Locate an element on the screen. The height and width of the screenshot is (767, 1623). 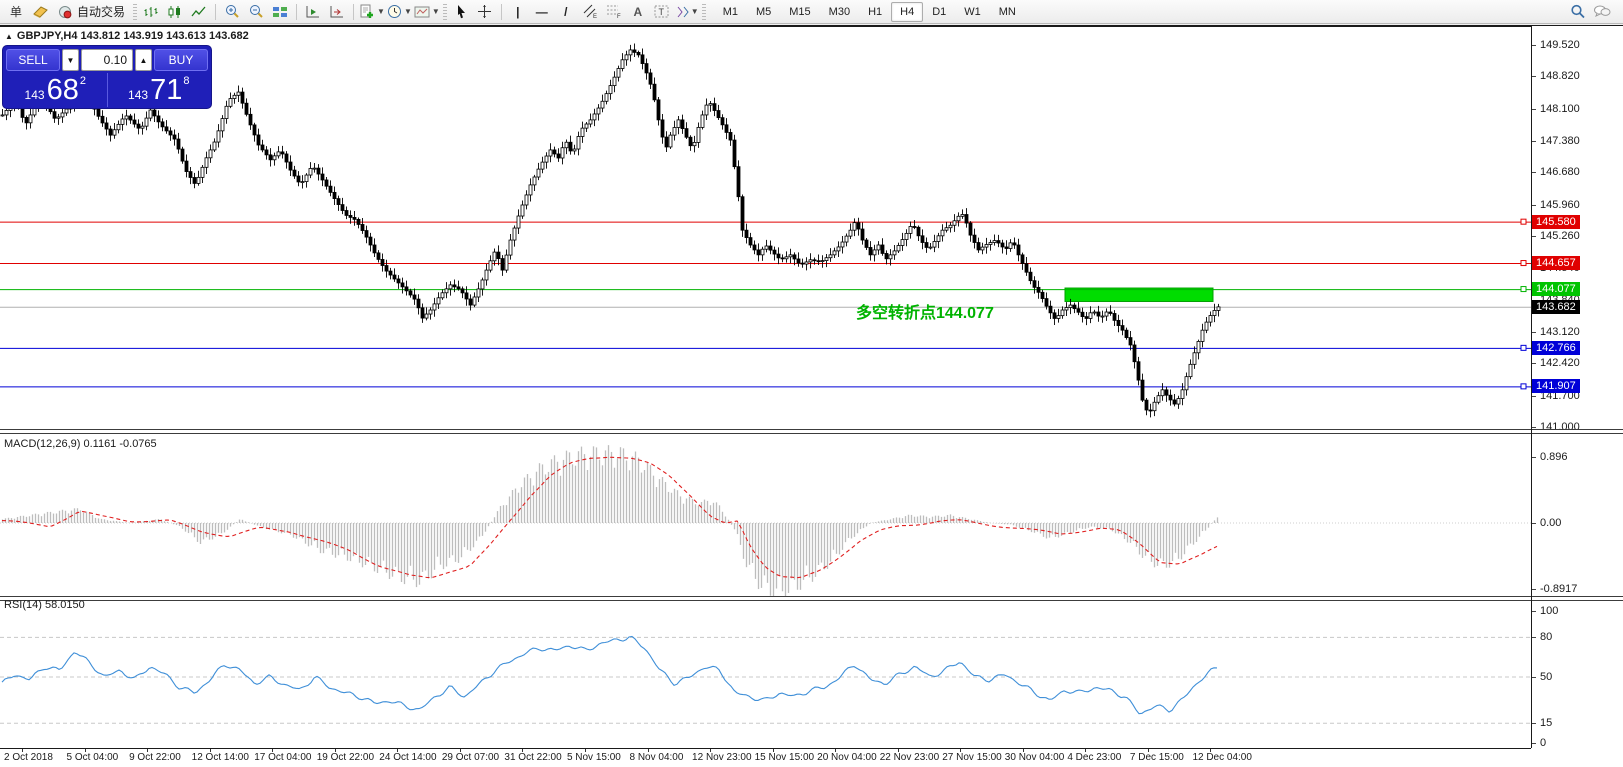
line-chart-button is located at coordinates (199, 12).